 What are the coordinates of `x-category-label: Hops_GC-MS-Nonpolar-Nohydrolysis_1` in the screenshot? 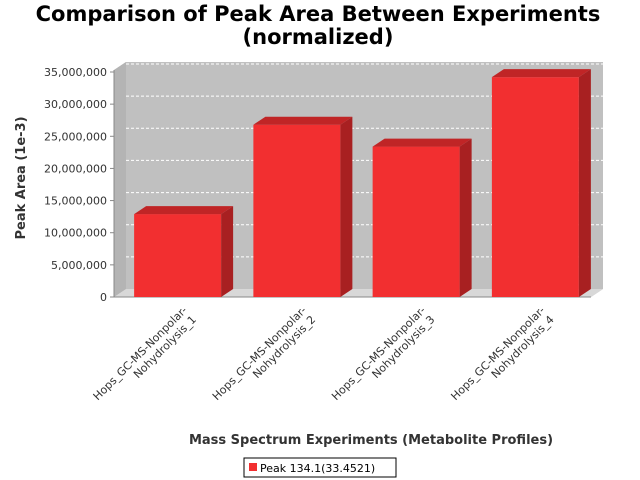 It's located at (145, 353).